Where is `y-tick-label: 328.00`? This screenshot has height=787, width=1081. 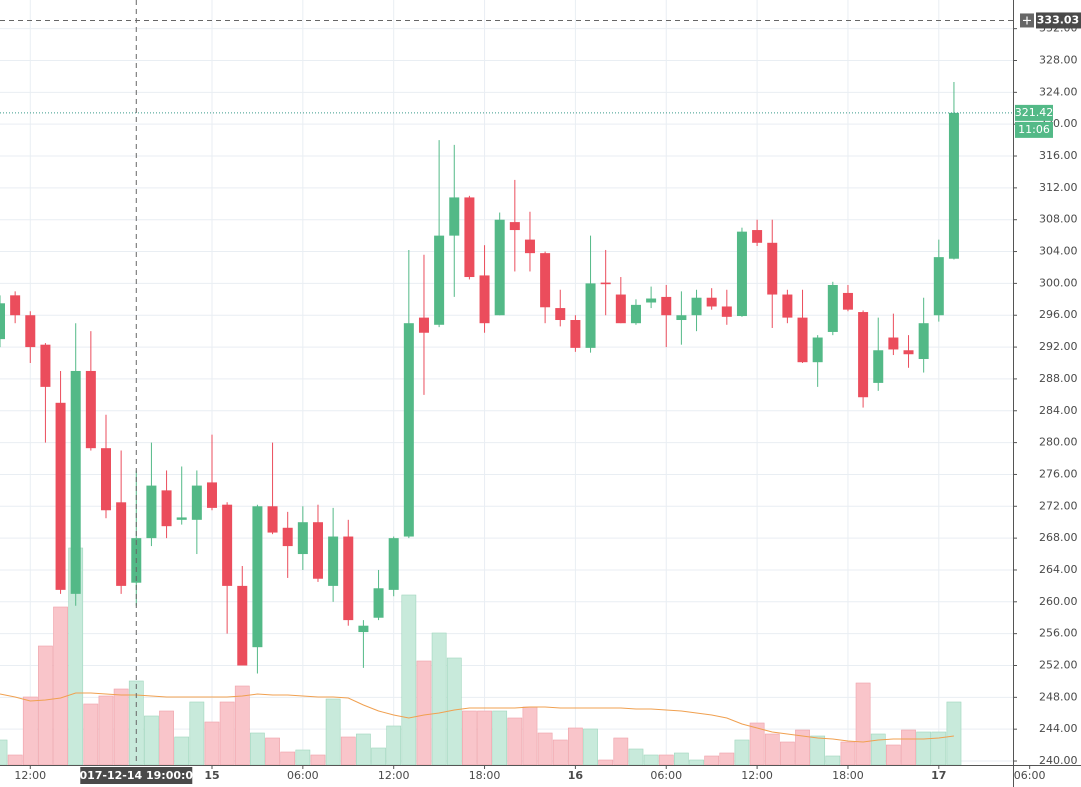 y-tick-label: 328.00 is located at coordinates (1058, 59).